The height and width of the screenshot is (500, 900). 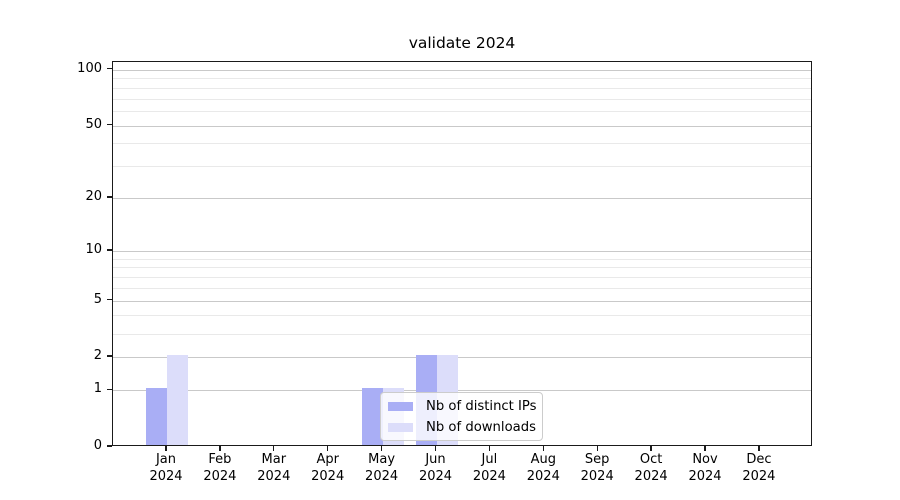 What do you see at coordinates (328, 448) in the screenshot?
I see `x-tick-apr` at bounding box center [328, 448].